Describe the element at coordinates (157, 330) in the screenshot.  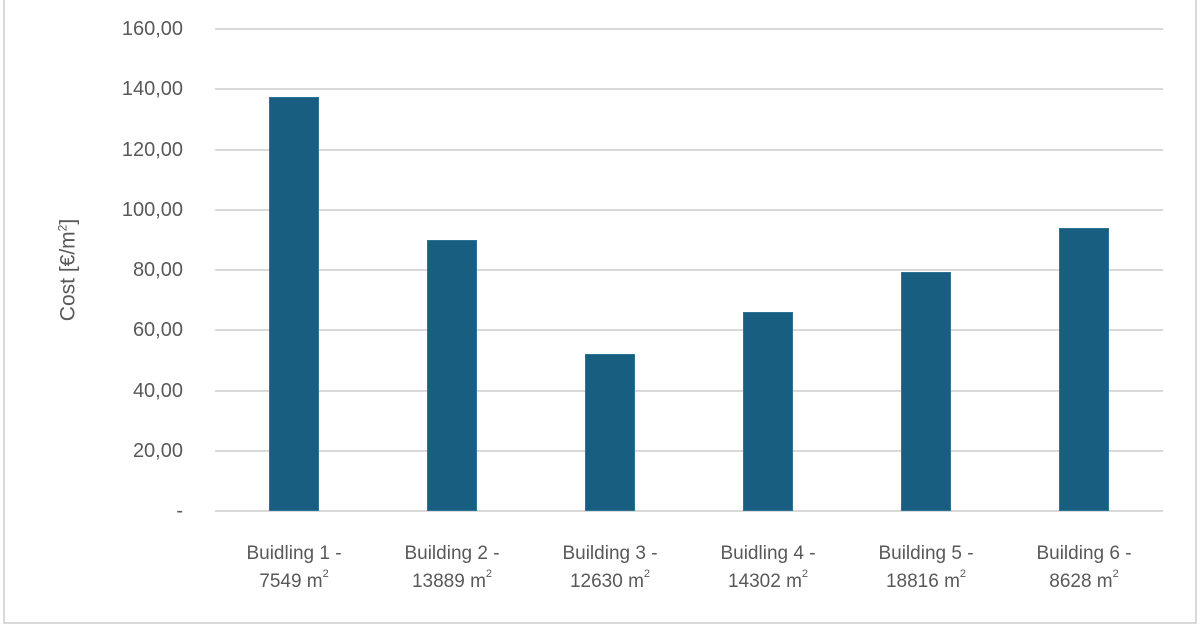
I see `y-tick-label: 60,00` at that location.